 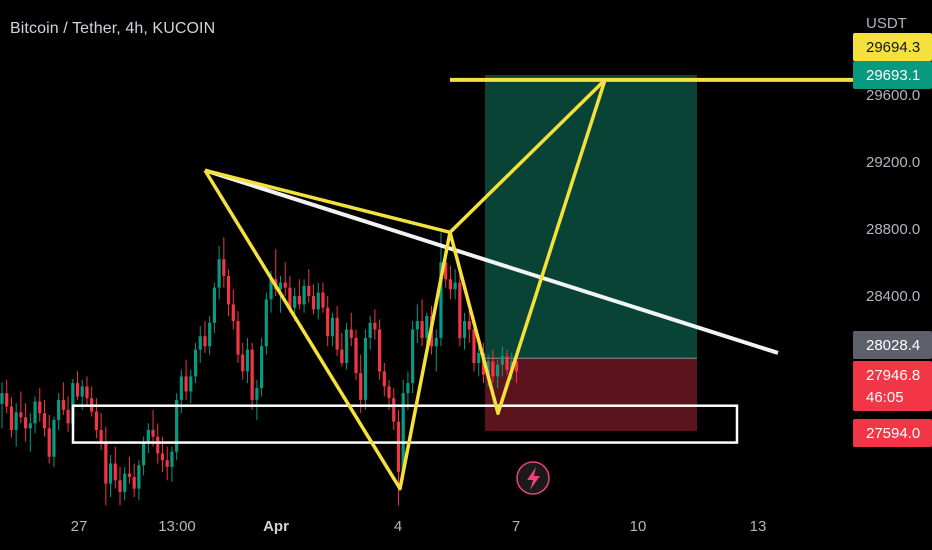 What do you see at coordinates (893, 296) in the screenshot?
I see `y-tick-label: 28400.0` at bounding box center [893, 296].